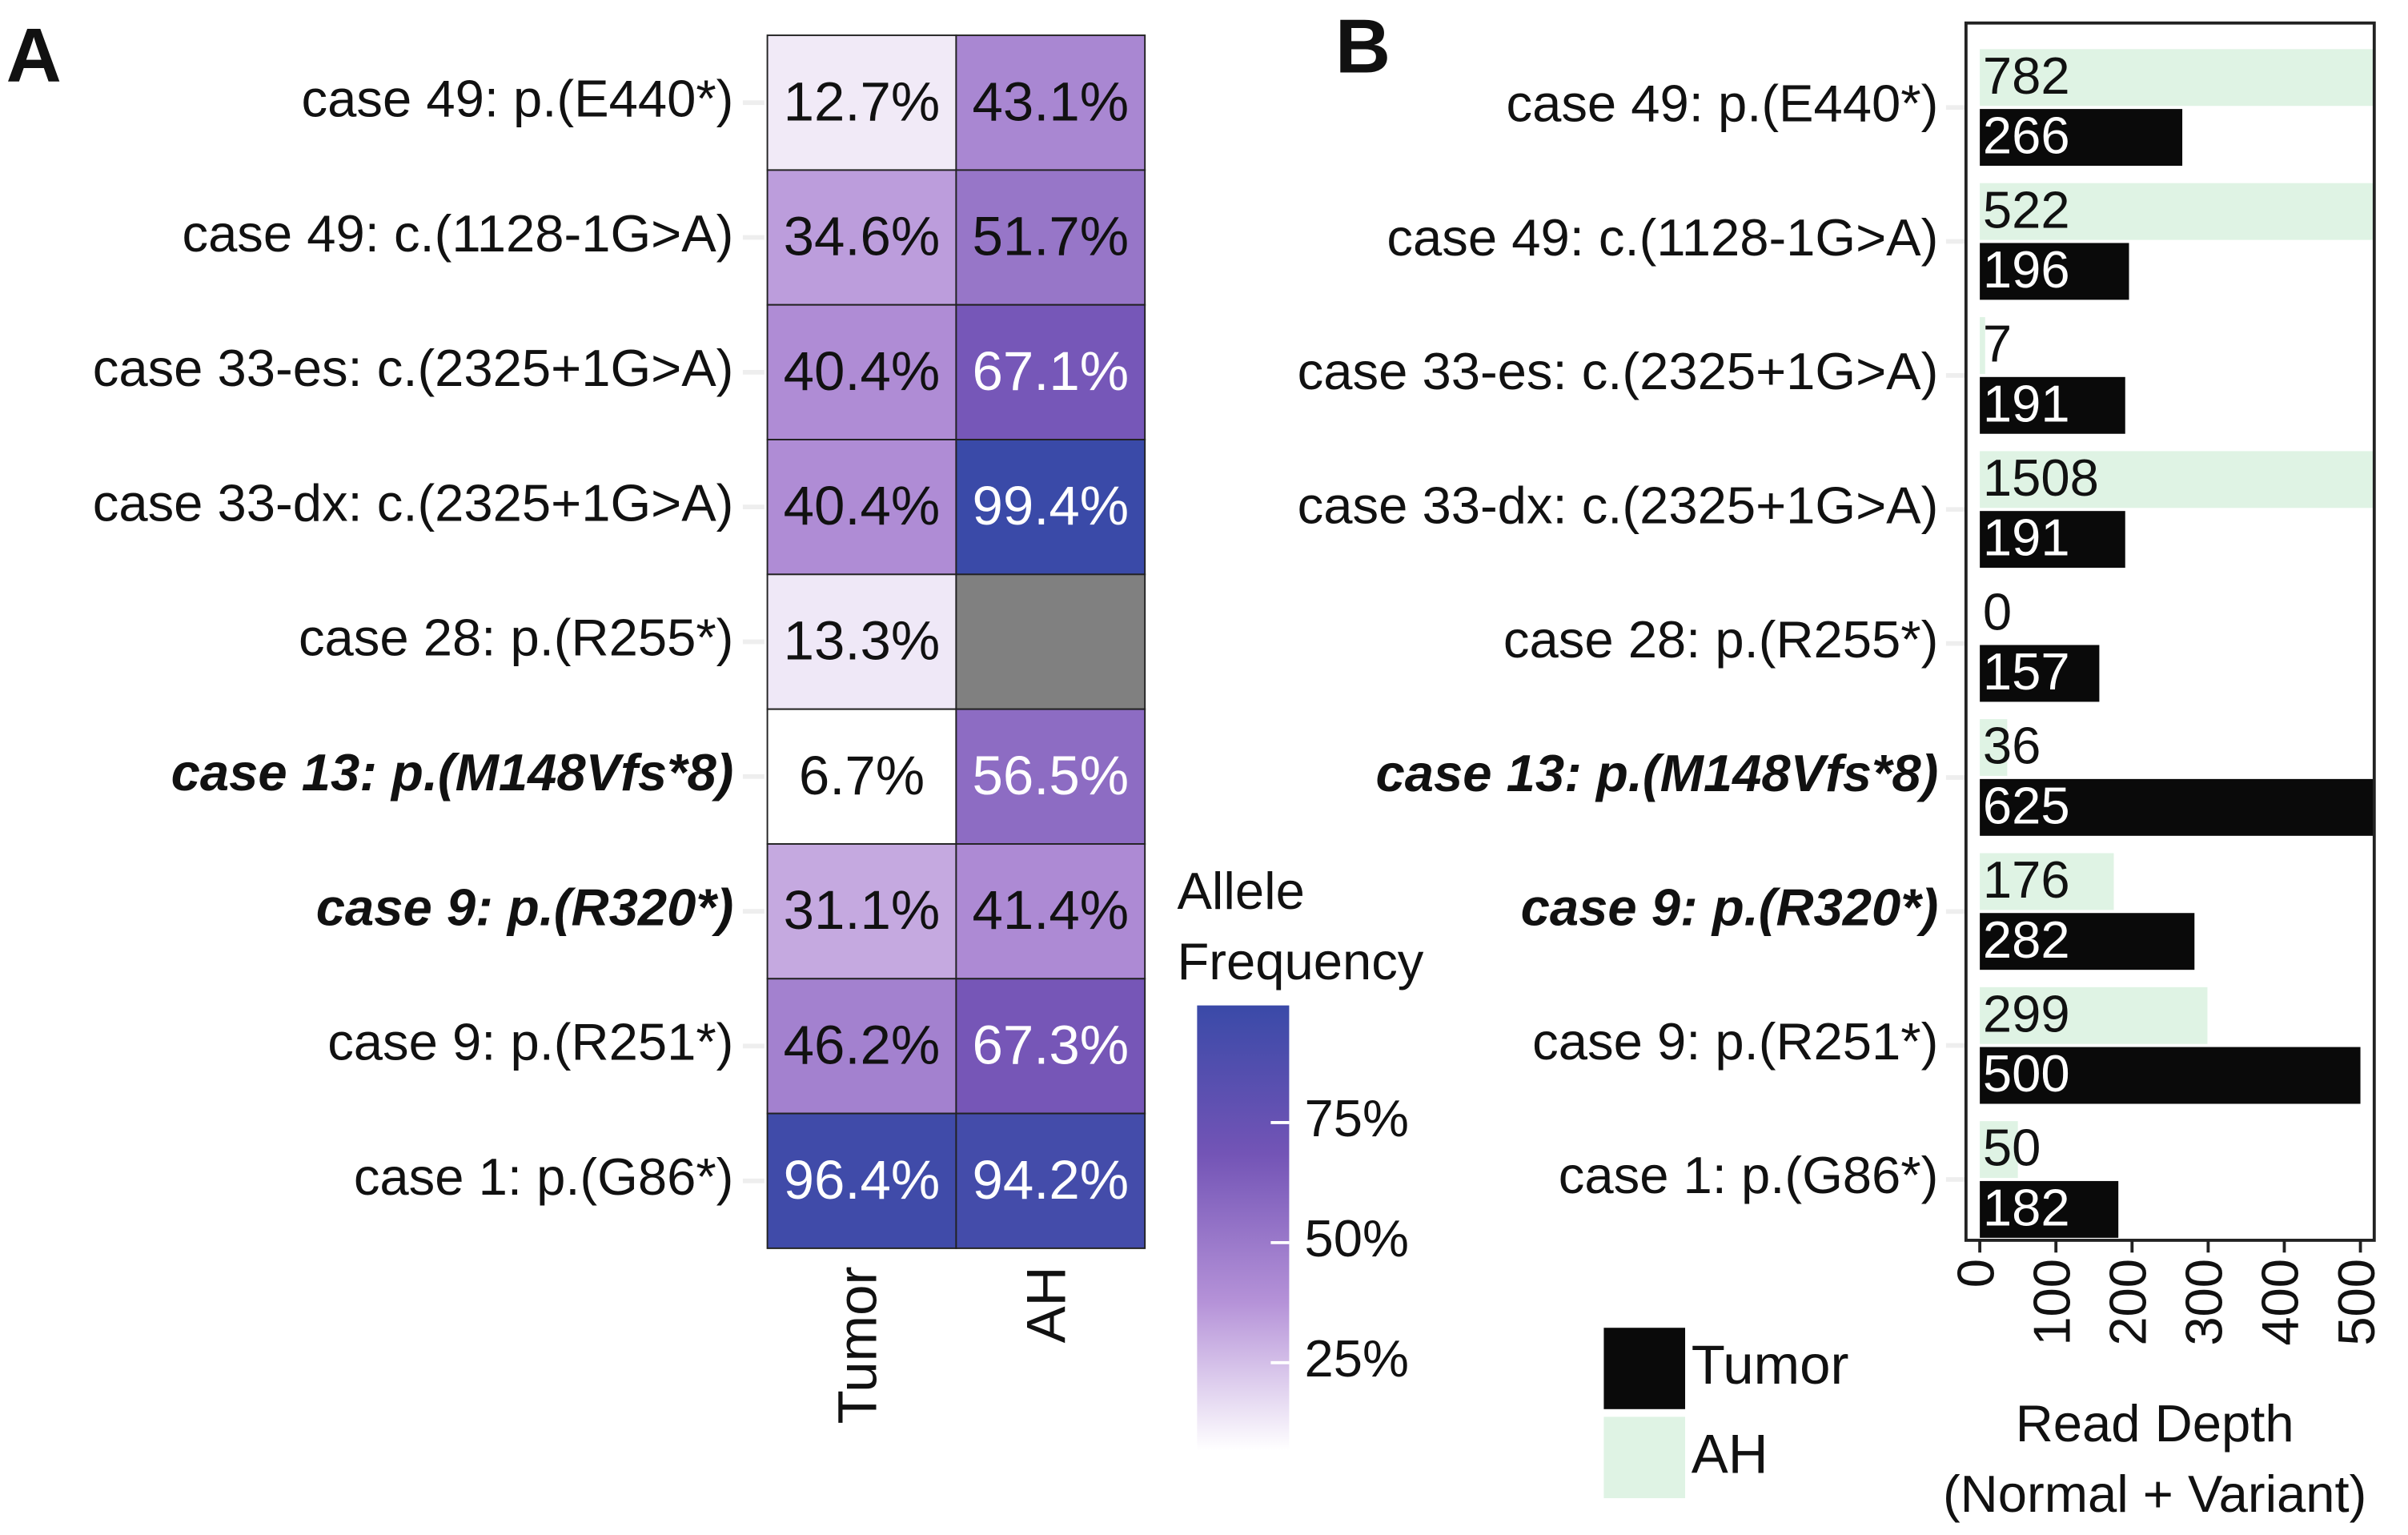 Image resolution: width=2408 pixels, height=1535 pixels. What do you see at coordinates (2204, 1302) in the screenshot?
I see `x-tick-label: 300` at bounding box center [2204, 1302].